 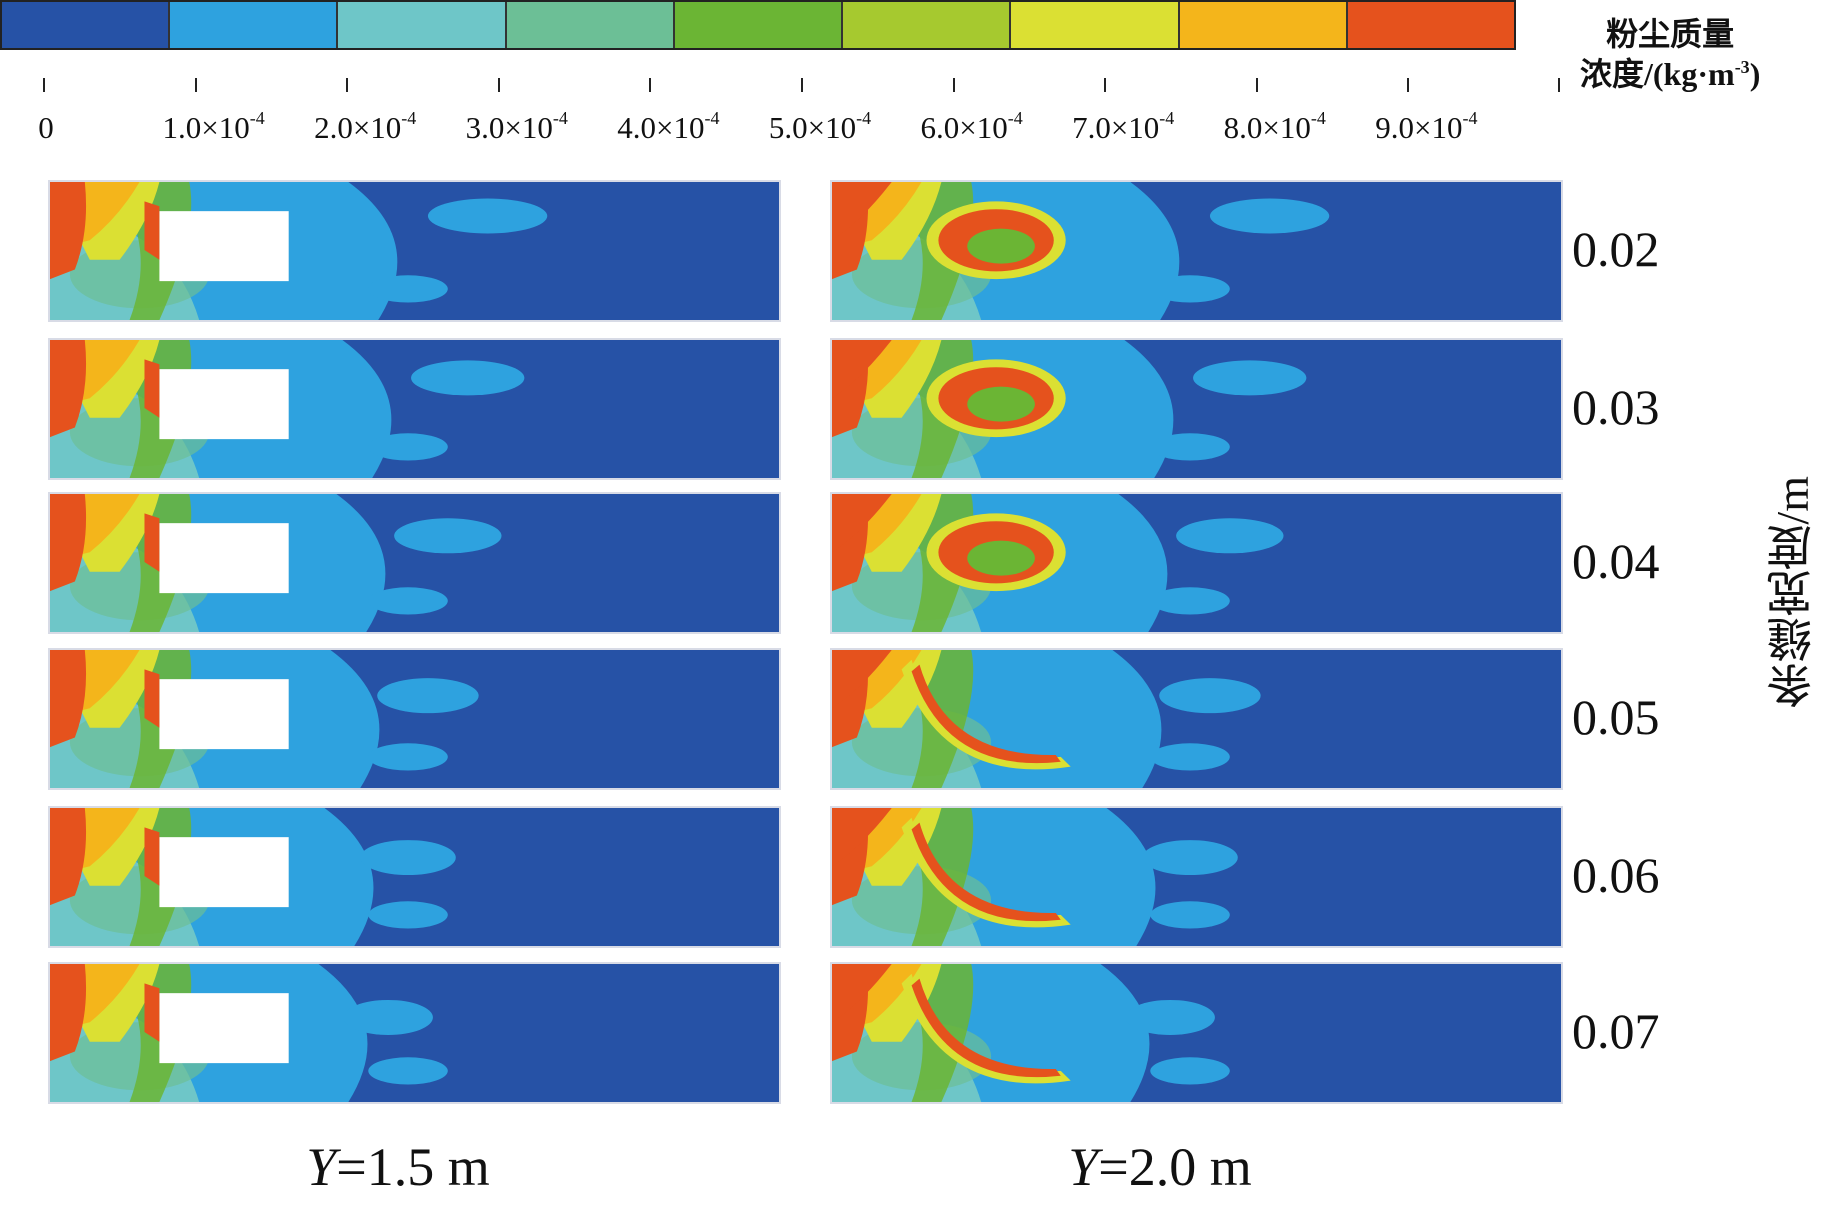 I want to click on row-label: 0.04, so click(x=1616, y=561).